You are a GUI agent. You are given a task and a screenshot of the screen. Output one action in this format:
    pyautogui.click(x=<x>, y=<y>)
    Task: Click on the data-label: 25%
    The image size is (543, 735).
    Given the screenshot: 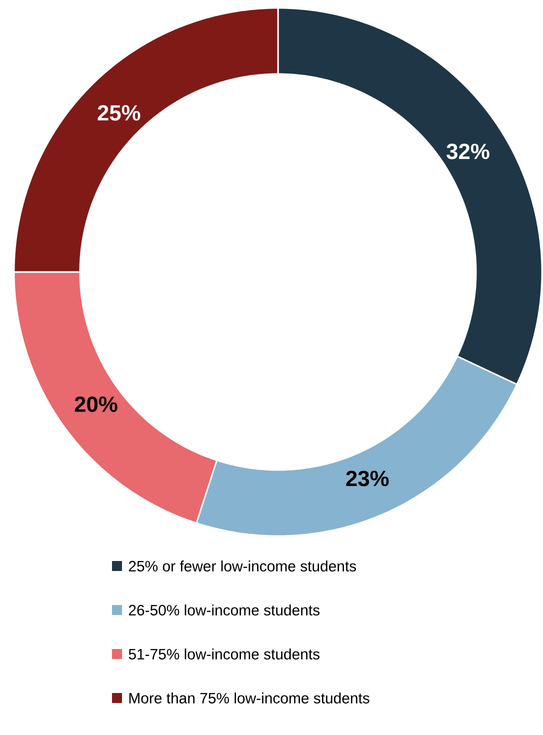 What is the action you would take?
    pyautogui.click(x=119, y=113)
    